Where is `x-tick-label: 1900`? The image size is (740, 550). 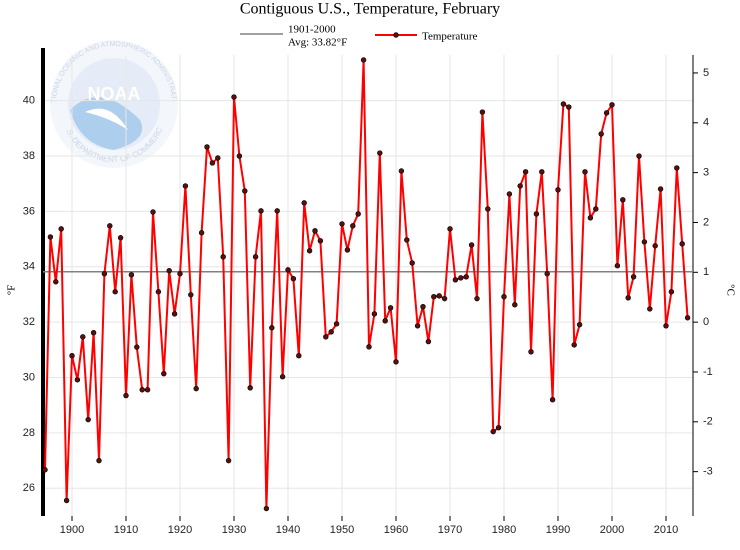 x-tick-label: 1900 is located at coordinates (72, 530).